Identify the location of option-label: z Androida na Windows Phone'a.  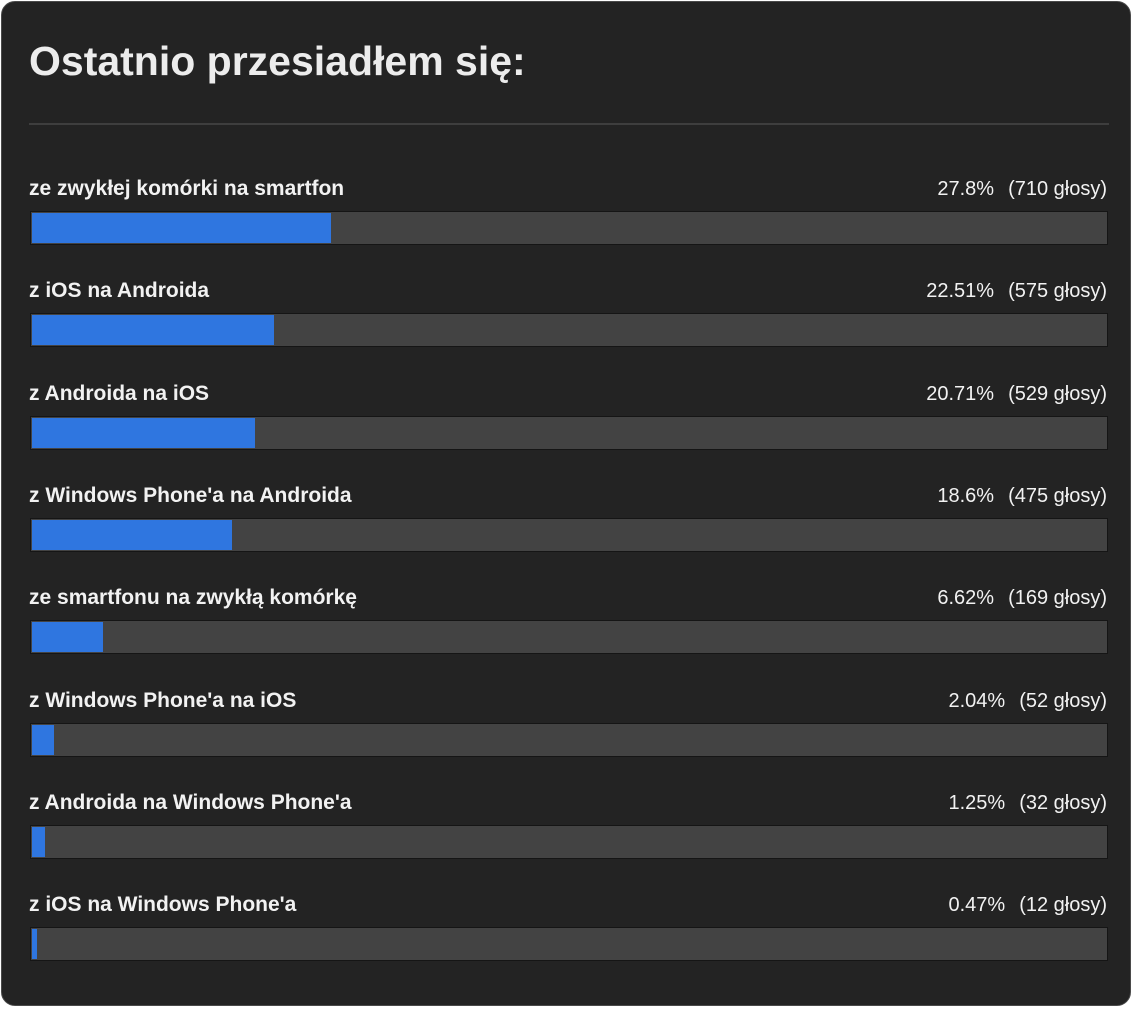
(190, 802).